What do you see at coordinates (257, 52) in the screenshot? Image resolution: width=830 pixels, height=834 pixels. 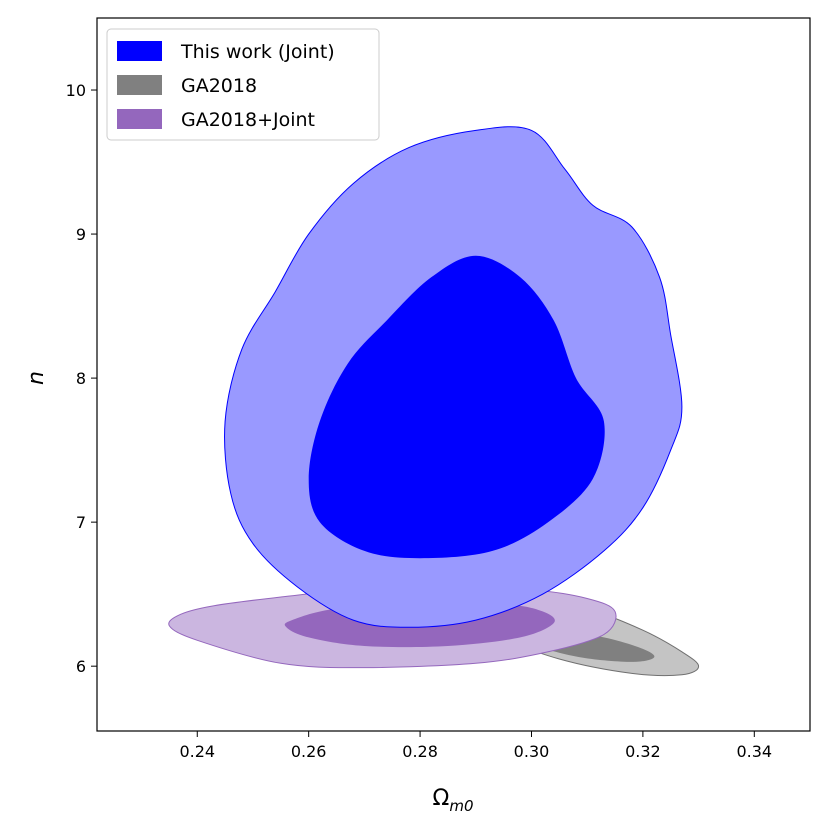 I see `legend-label: This work (Joint)` at bounding box center [257, 52].